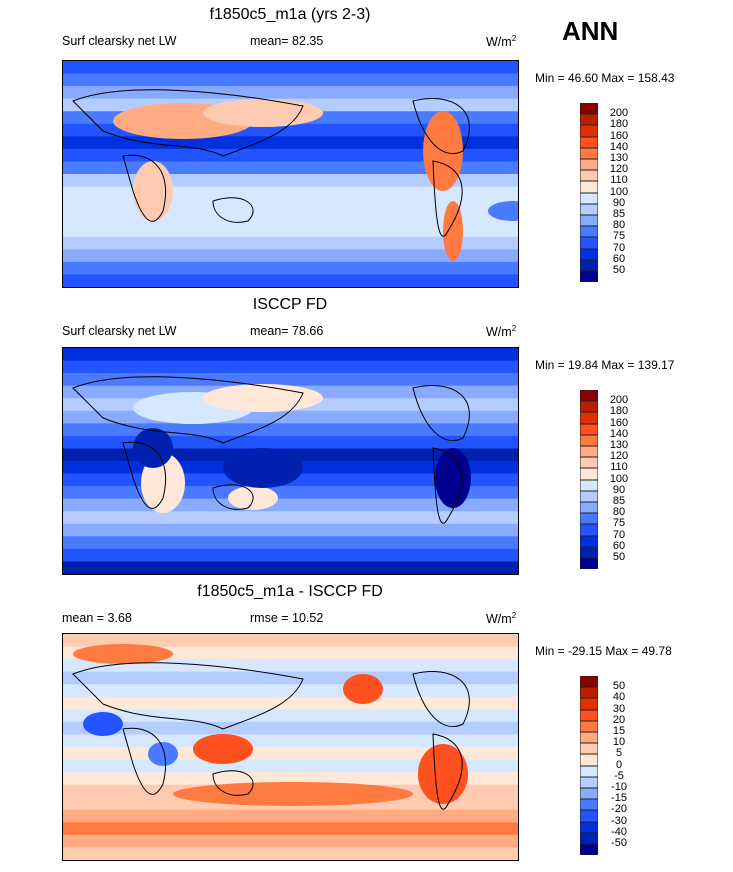 The width and height of the screenshot is (733, 872). Describe the element at coordinates (619, 831) in the screenshot. I see `colorbar-tick-label: -40` at that location.